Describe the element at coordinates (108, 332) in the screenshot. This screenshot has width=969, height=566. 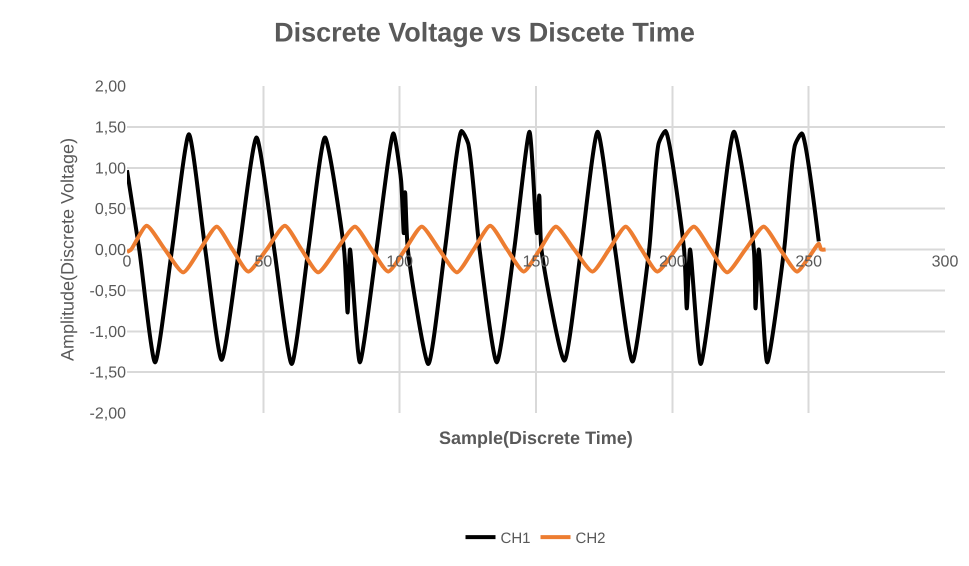
I see `y-tick-label: -1,00` at that location.